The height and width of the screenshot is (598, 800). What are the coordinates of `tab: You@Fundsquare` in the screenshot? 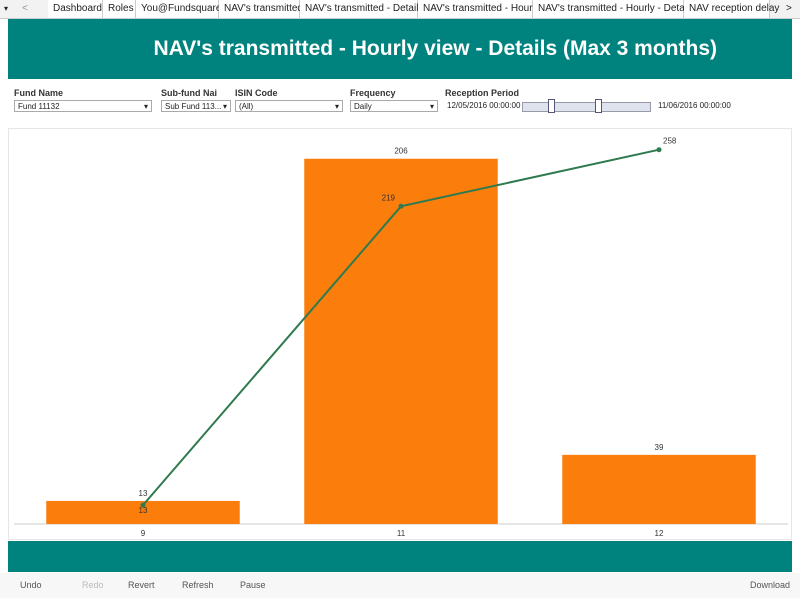 It's located at (178, 9).